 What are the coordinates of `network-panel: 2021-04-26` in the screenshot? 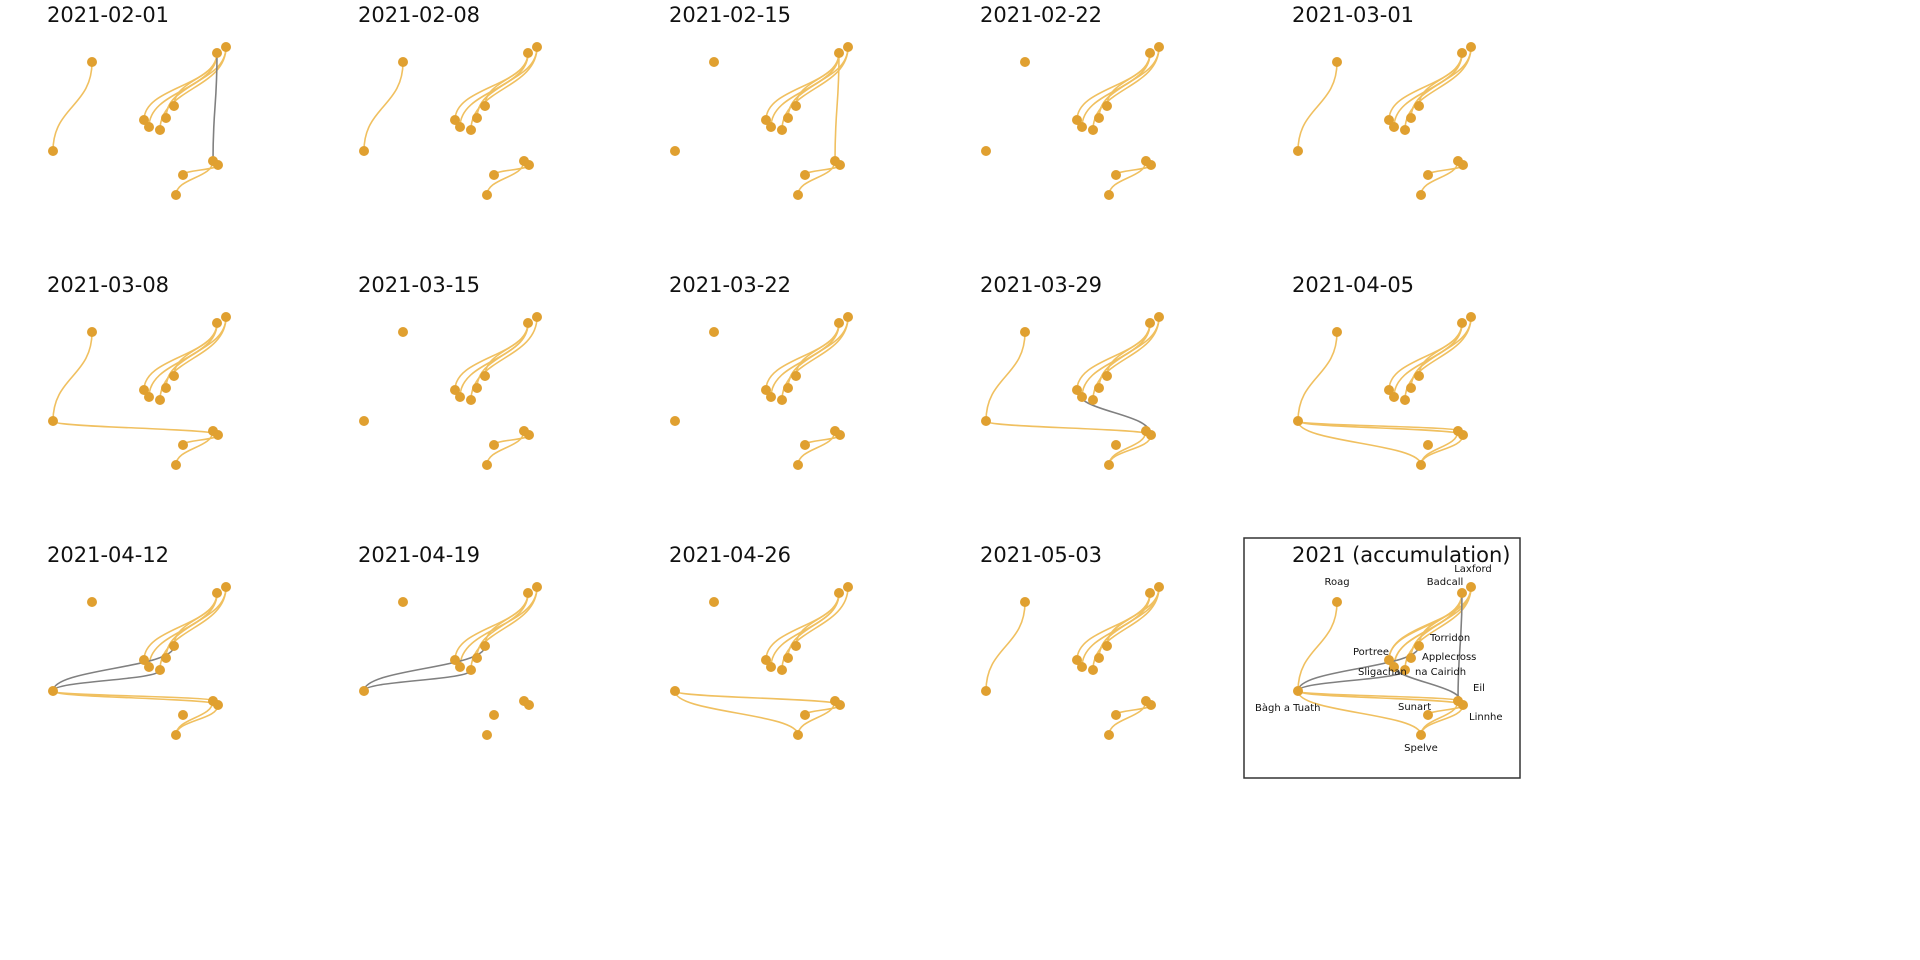 It's located at (761, 641).